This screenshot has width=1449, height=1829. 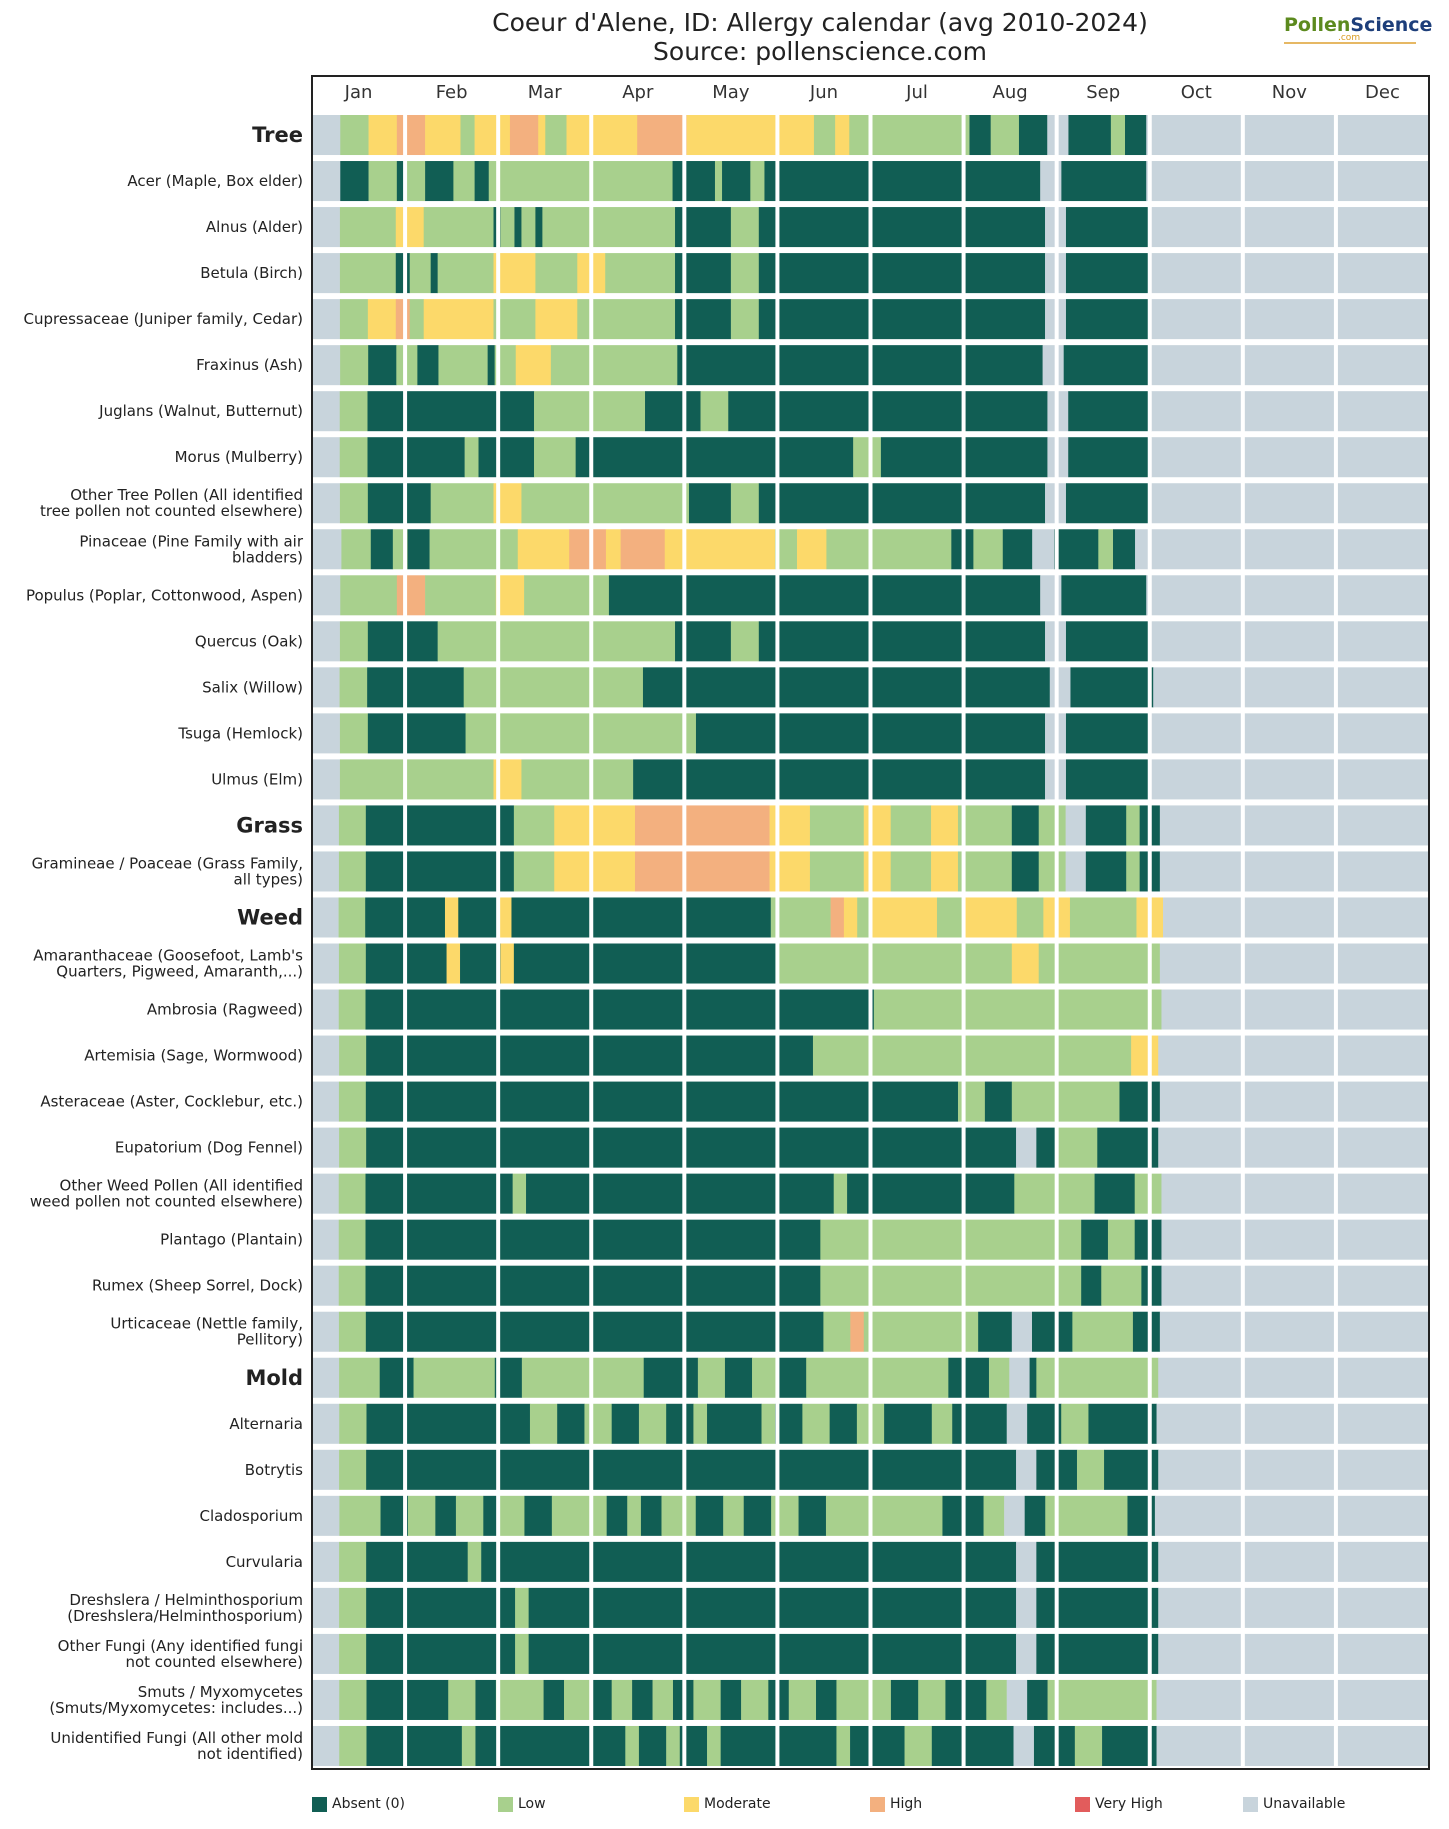 I want to click on allergen-label: Ambrosia (Ragweed), so click(x=225, y=1010).